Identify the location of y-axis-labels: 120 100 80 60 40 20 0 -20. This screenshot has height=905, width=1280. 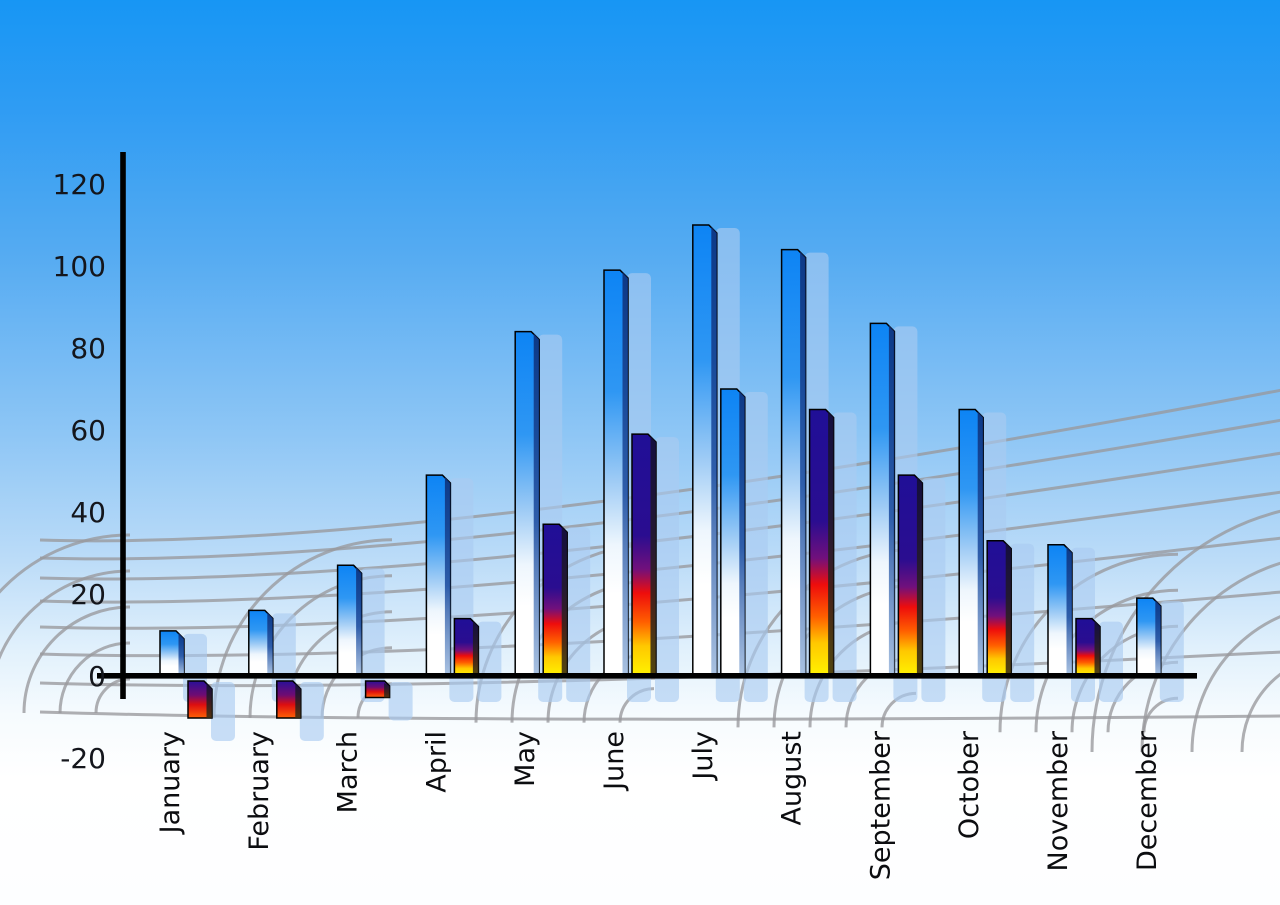
(79, 471).